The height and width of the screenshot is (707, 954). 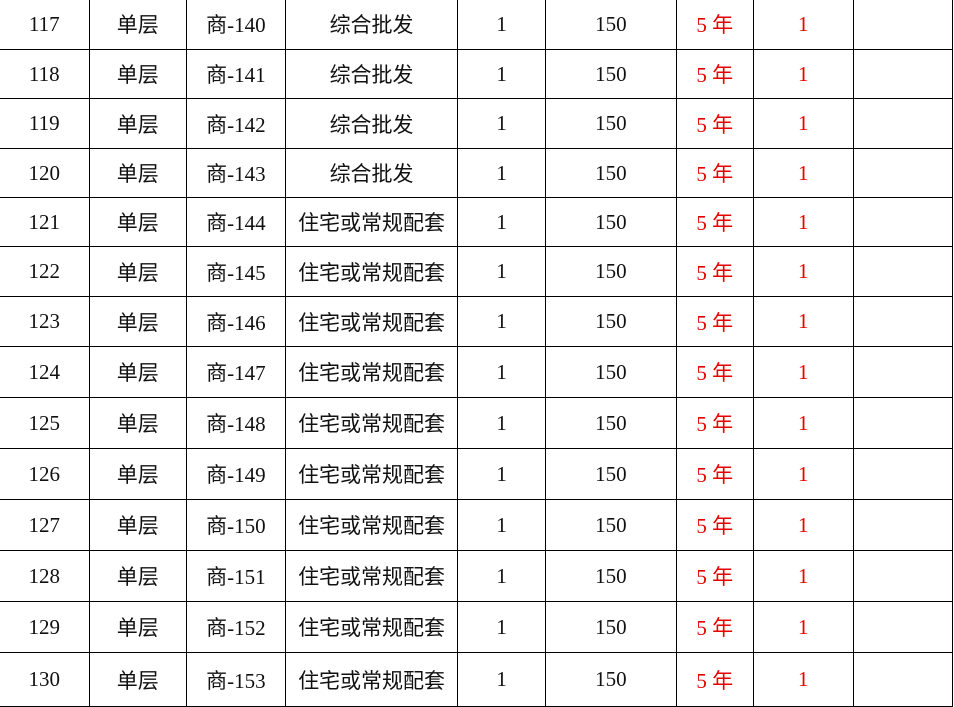 What do you see at coordinates (236, 222) in the screenshot?
I see `cell-code: 商-144` at bounding box center [236, 222].